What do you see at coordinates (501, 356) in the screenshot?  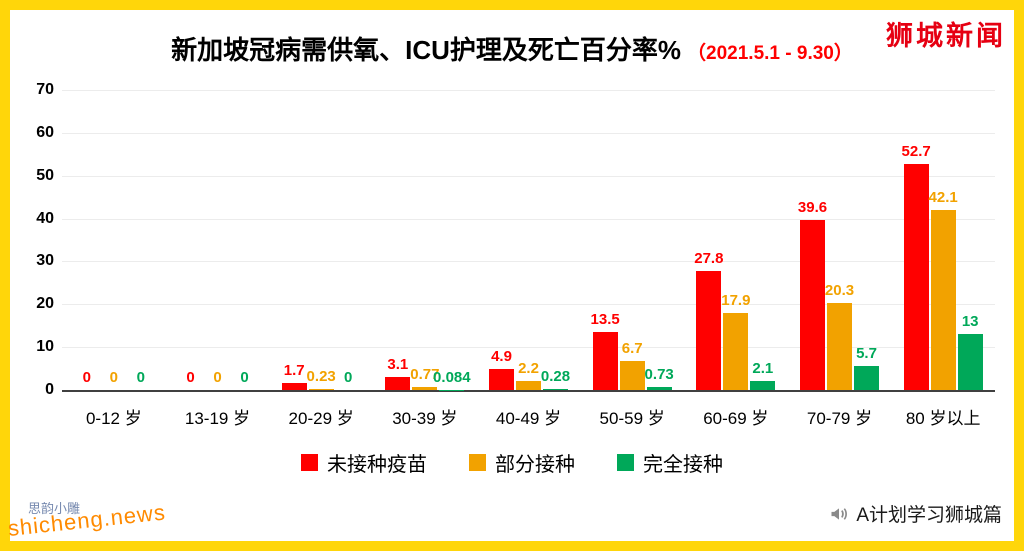 I see `bar-value-label: 4.9` at bounding box center [501, 356].